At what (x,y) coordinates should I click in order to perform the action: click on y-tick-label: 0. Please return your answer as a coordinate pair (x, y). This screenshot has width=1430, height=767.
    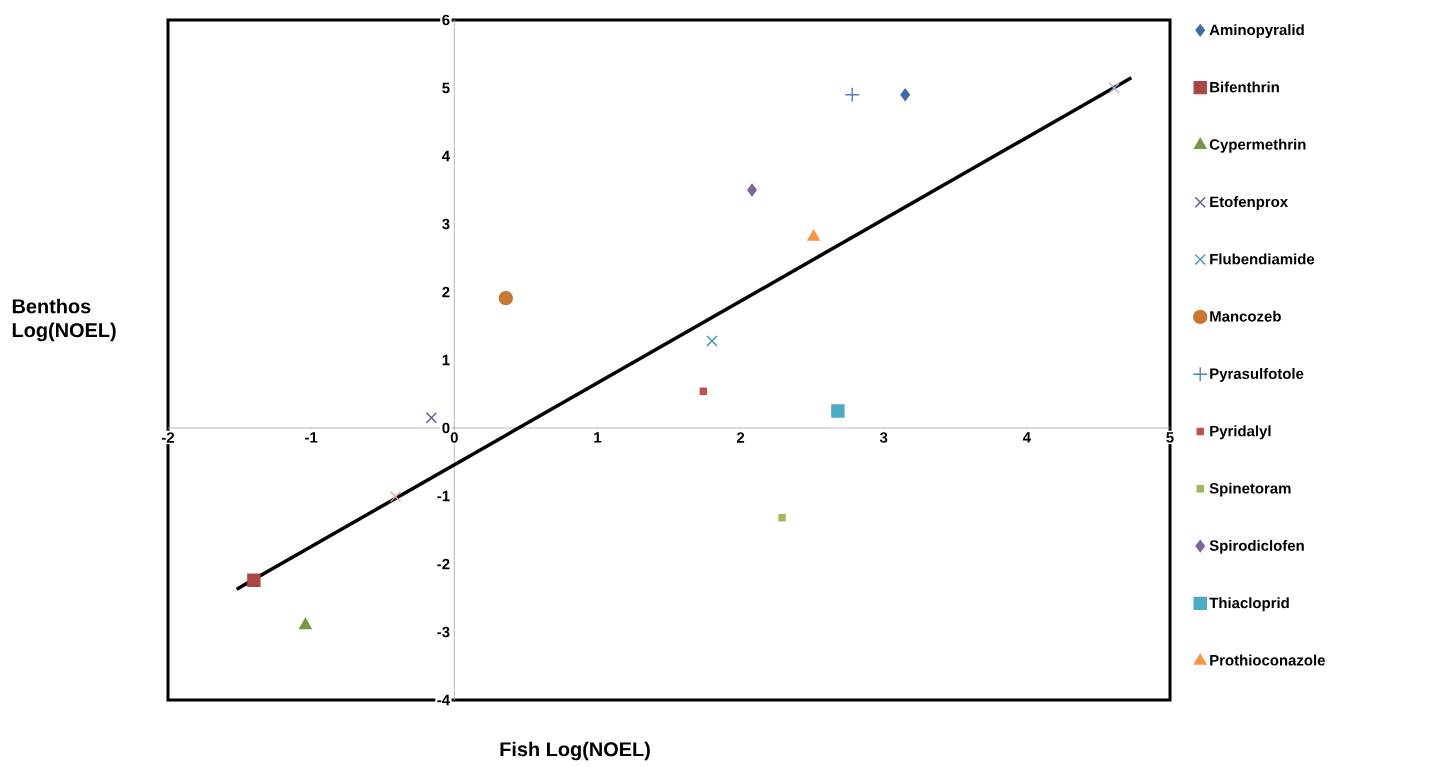
    Looking at the image, I should click on (446, 428).